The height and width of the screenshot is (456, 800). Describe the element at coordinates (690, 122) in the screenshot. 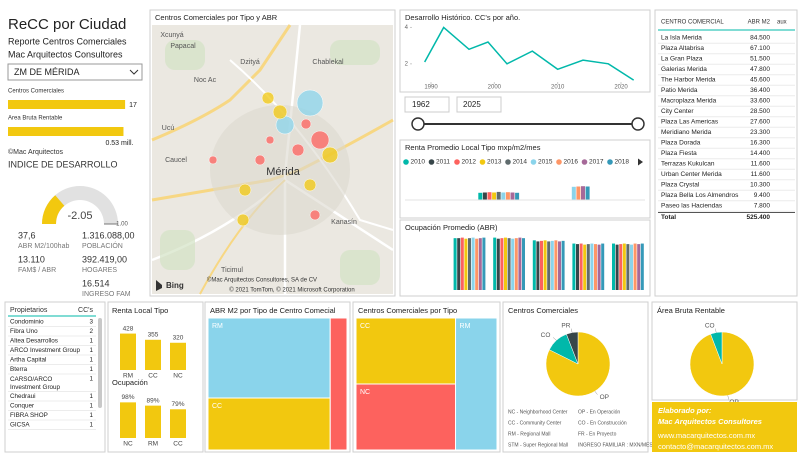

I see `table-cell: Plaza Las Americas` at that location.